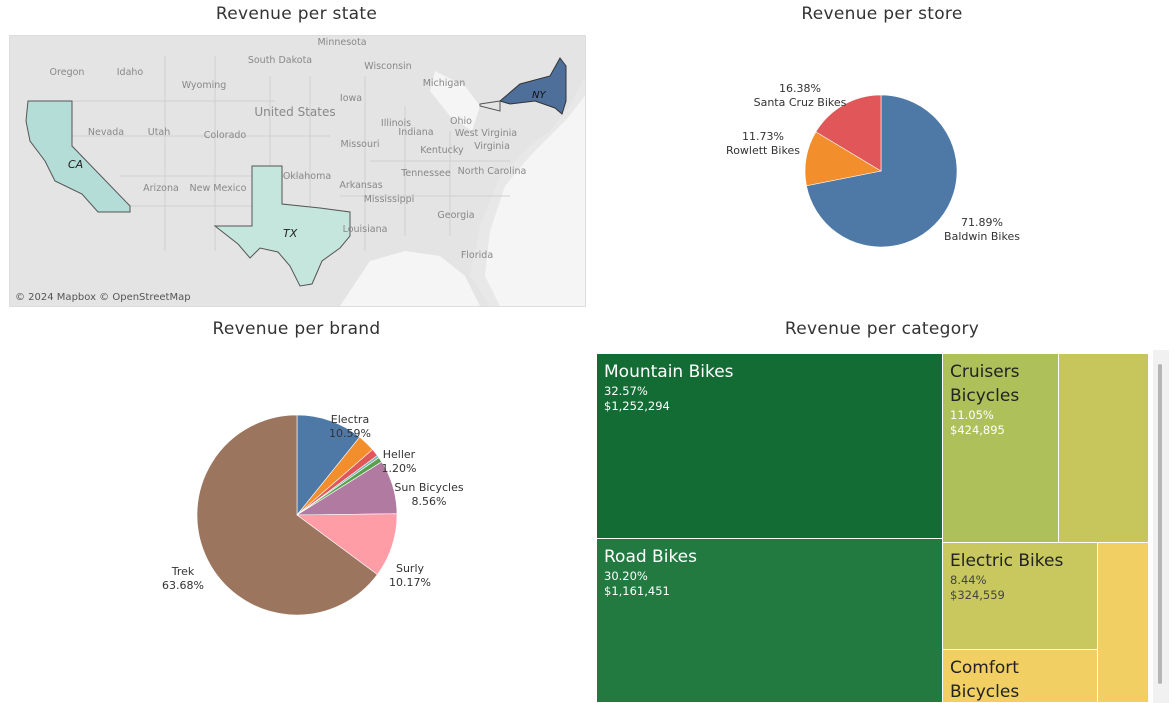 The height and width of the screenshot is (703, 1176). I want to click on cell-name: Comfort Bicycles, so click(985, 680).